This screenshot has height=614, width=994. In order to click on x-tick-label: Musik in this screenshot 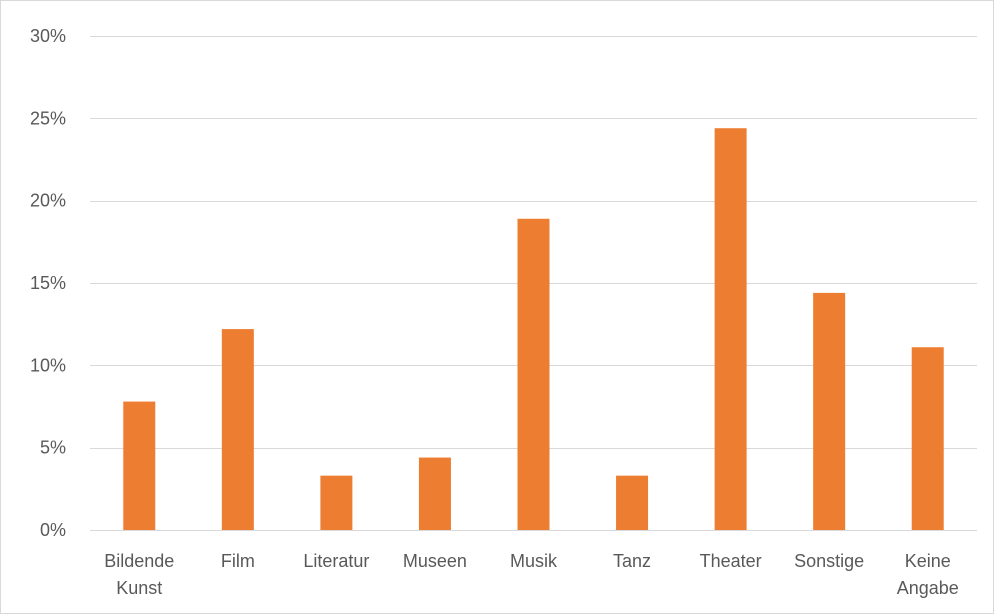, I will do `click(534, 561)`.